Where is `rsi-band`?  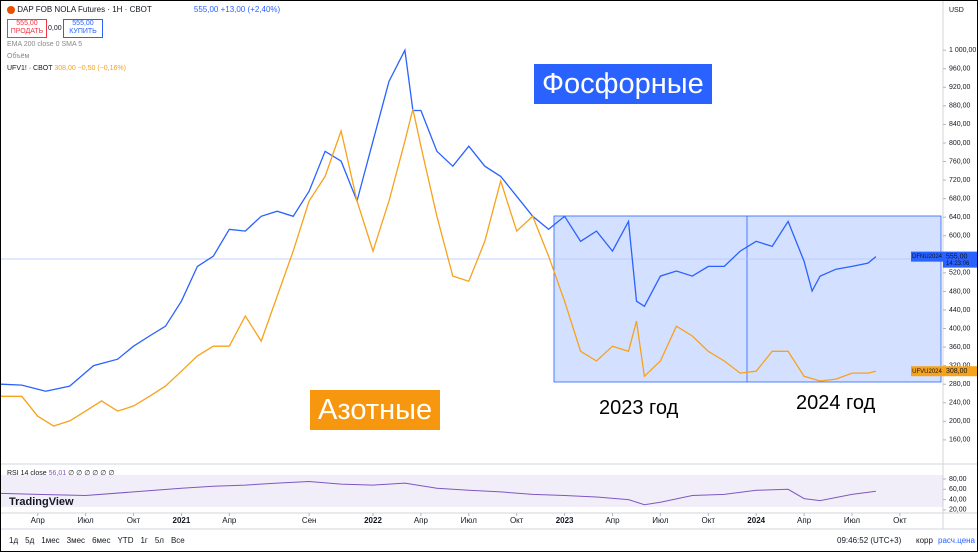 rsi-band is located at coordinates (472, 491).